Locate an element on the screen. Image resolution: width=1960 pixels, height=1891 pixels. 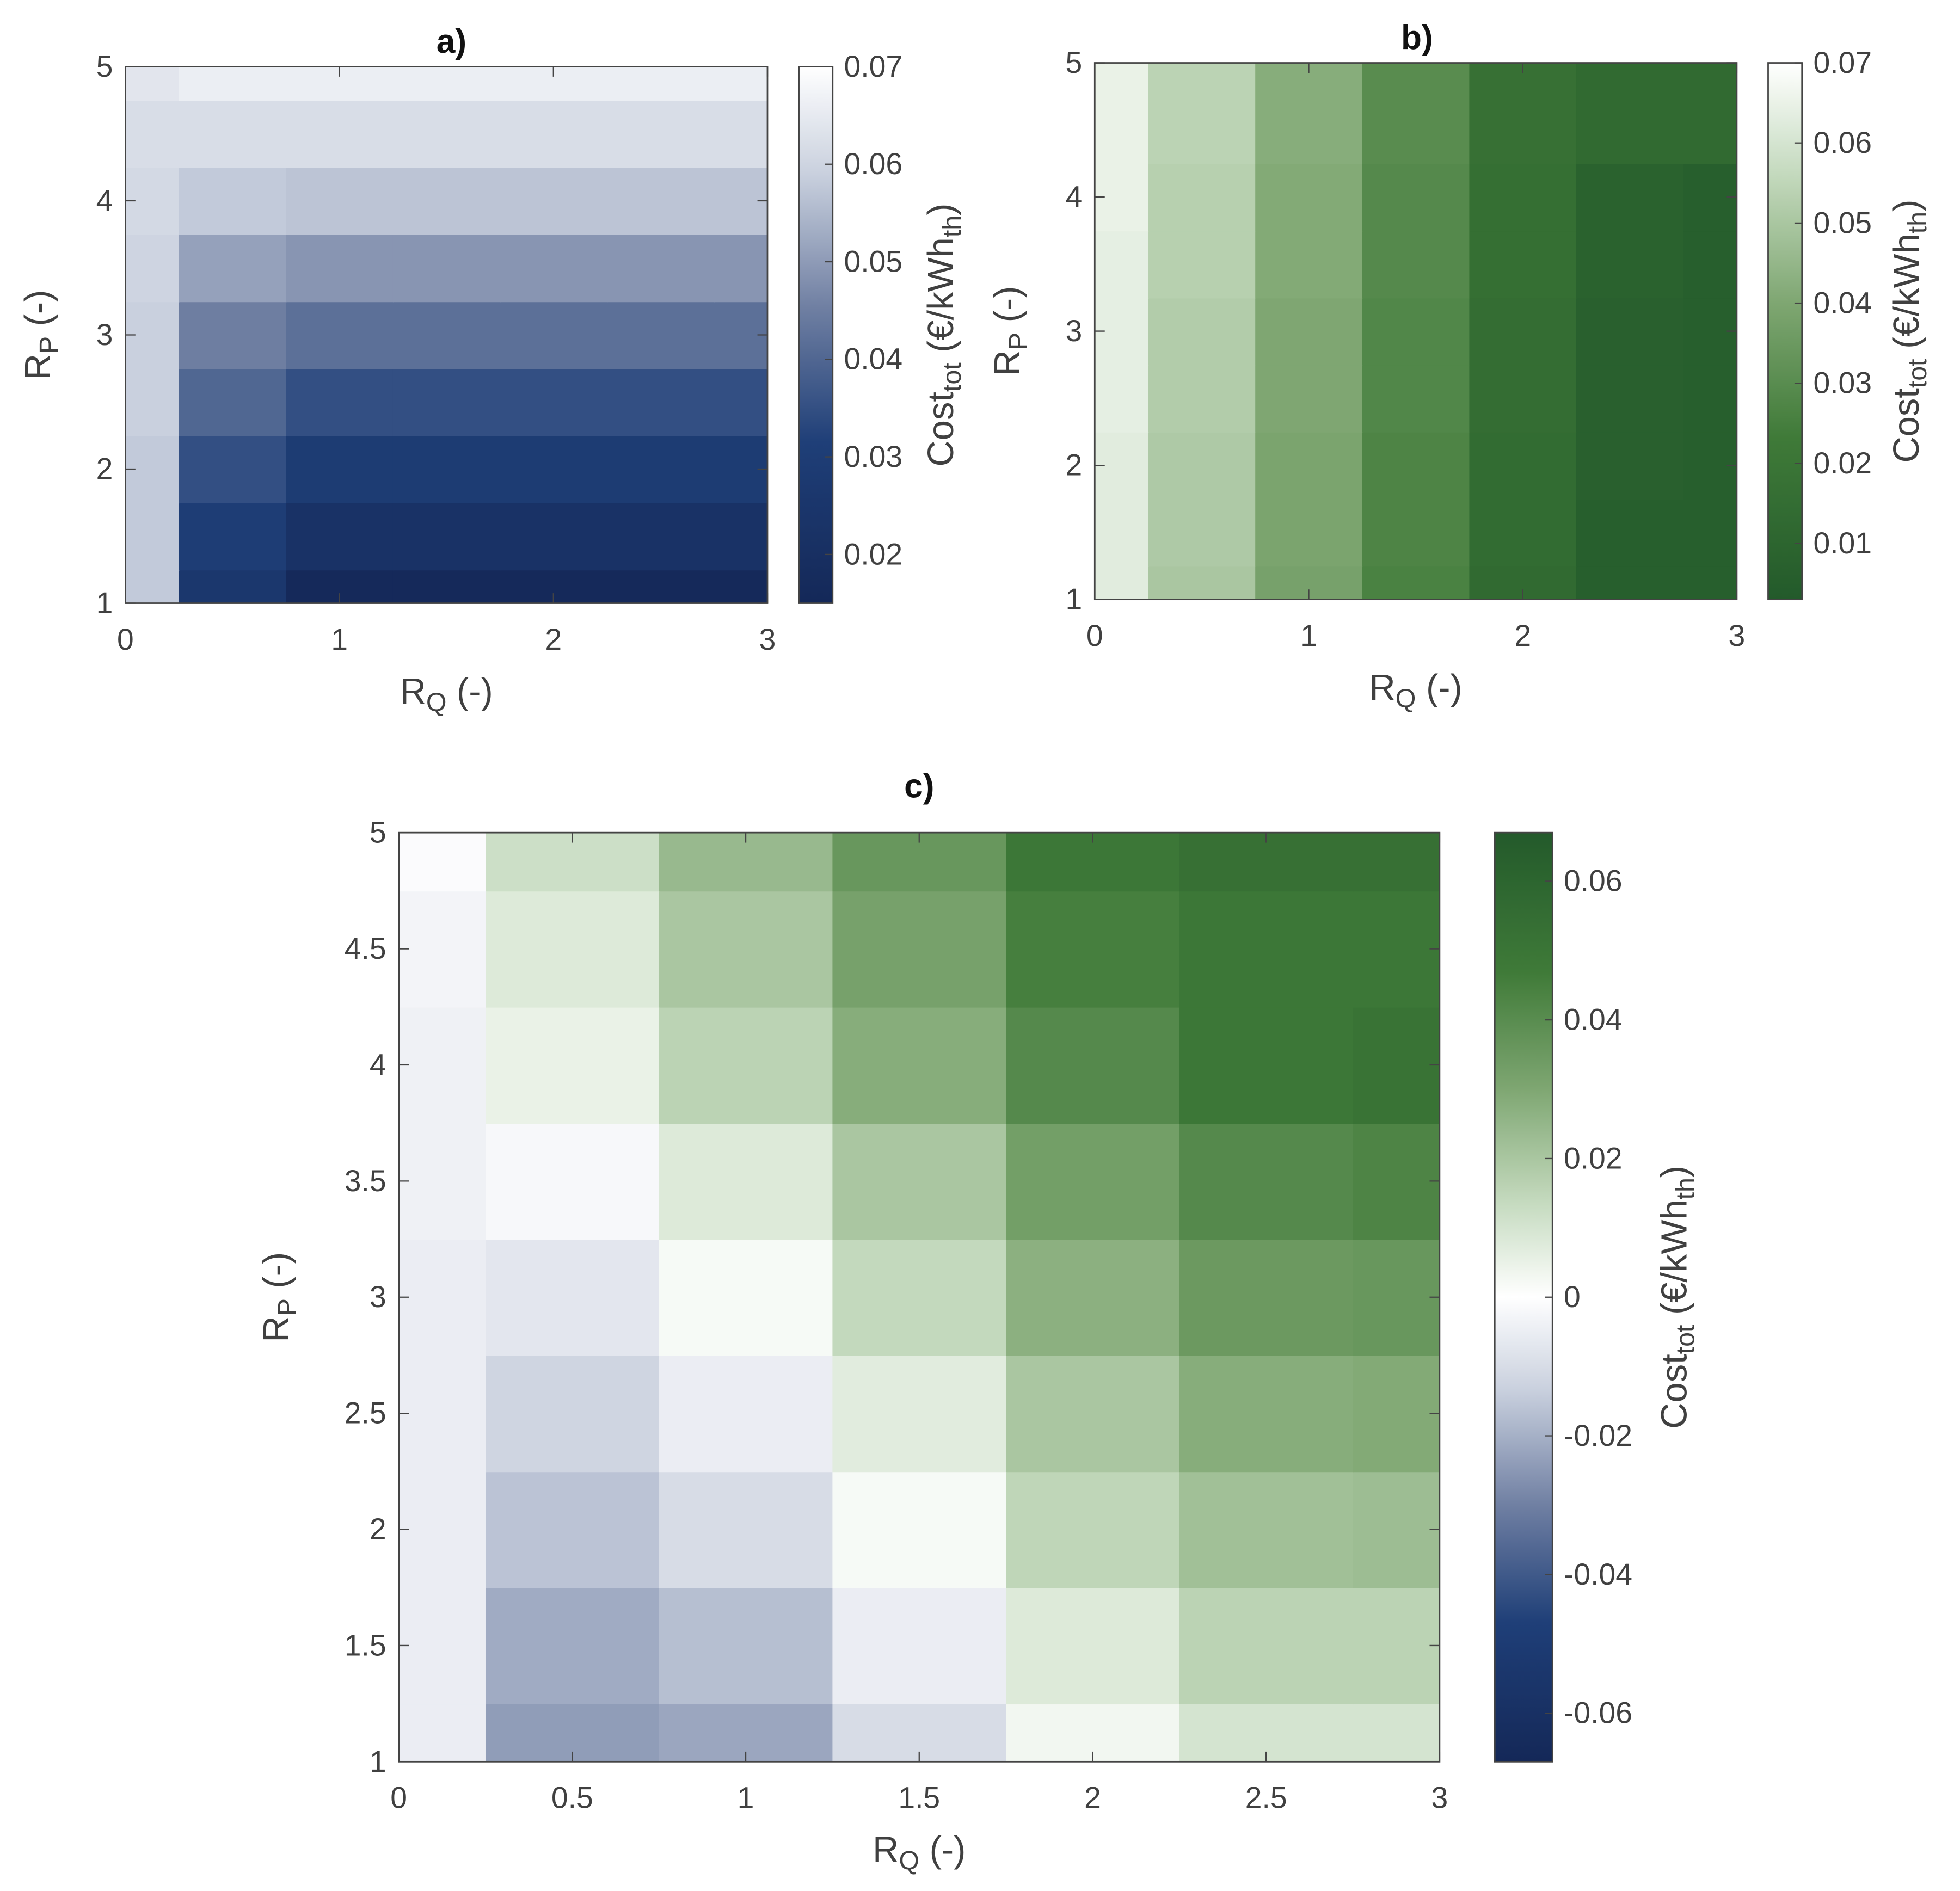
x-tick-label: 1 is located at coordinates (746, 1798).